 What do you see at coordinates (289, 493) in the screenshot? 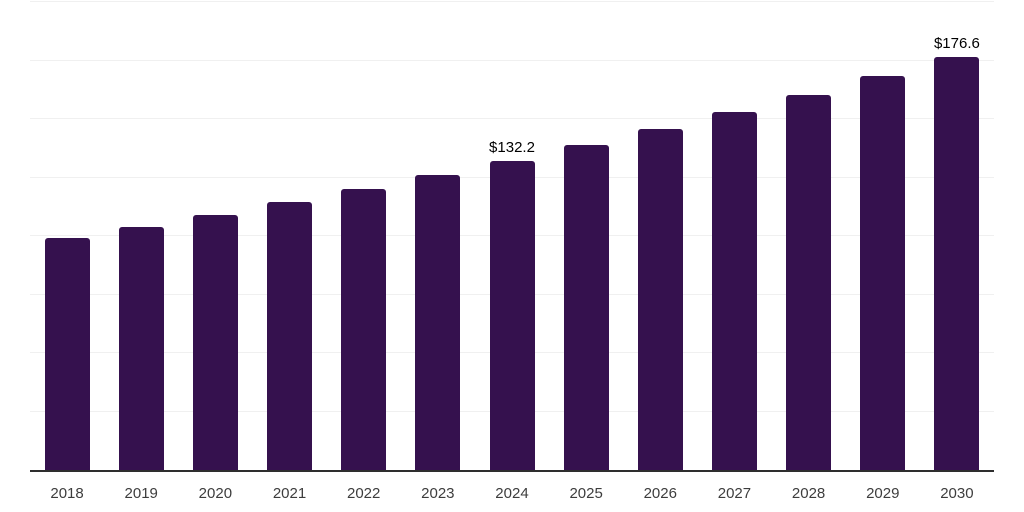
I see `x-tick-2021: 2021` at bounding box center [289, 493].